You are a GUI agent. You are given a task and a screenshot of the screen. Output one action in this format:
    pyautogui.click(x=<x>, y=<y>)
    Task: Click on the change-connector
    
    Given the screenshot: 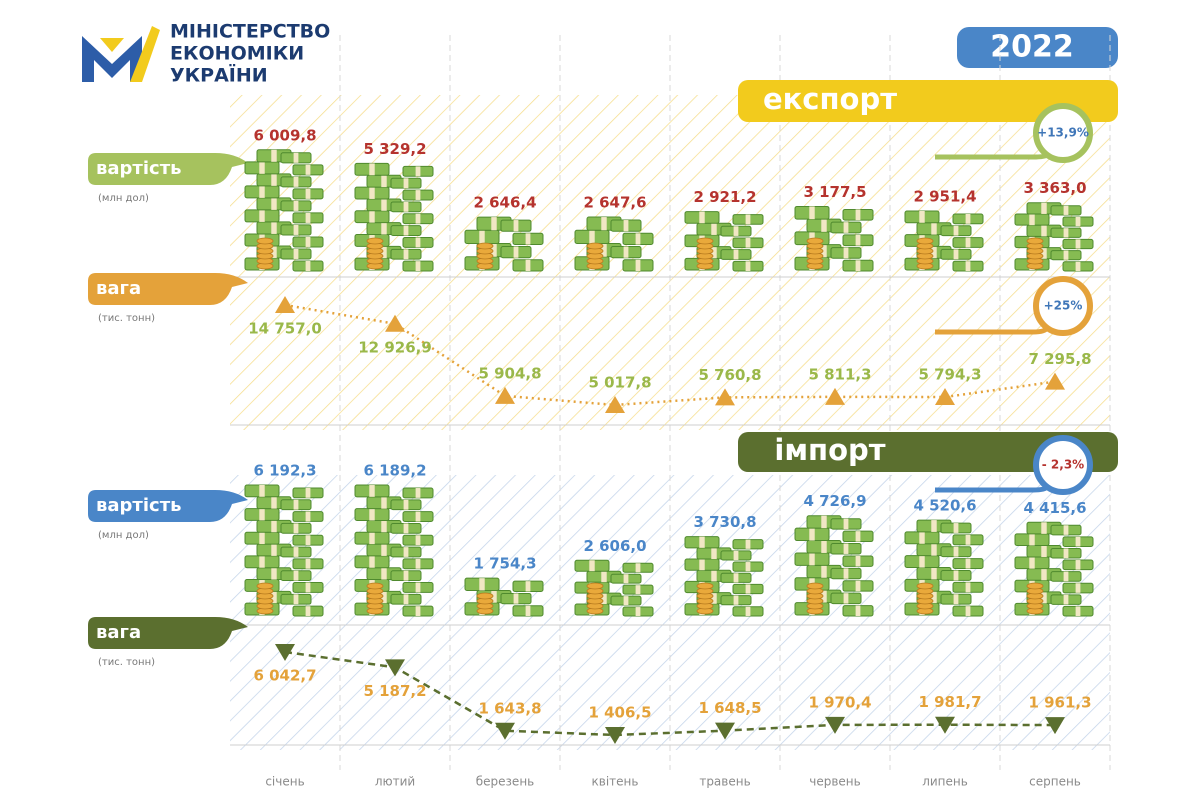 What is the action you would take?
    pyautogui.click(x=992, y=156)
    